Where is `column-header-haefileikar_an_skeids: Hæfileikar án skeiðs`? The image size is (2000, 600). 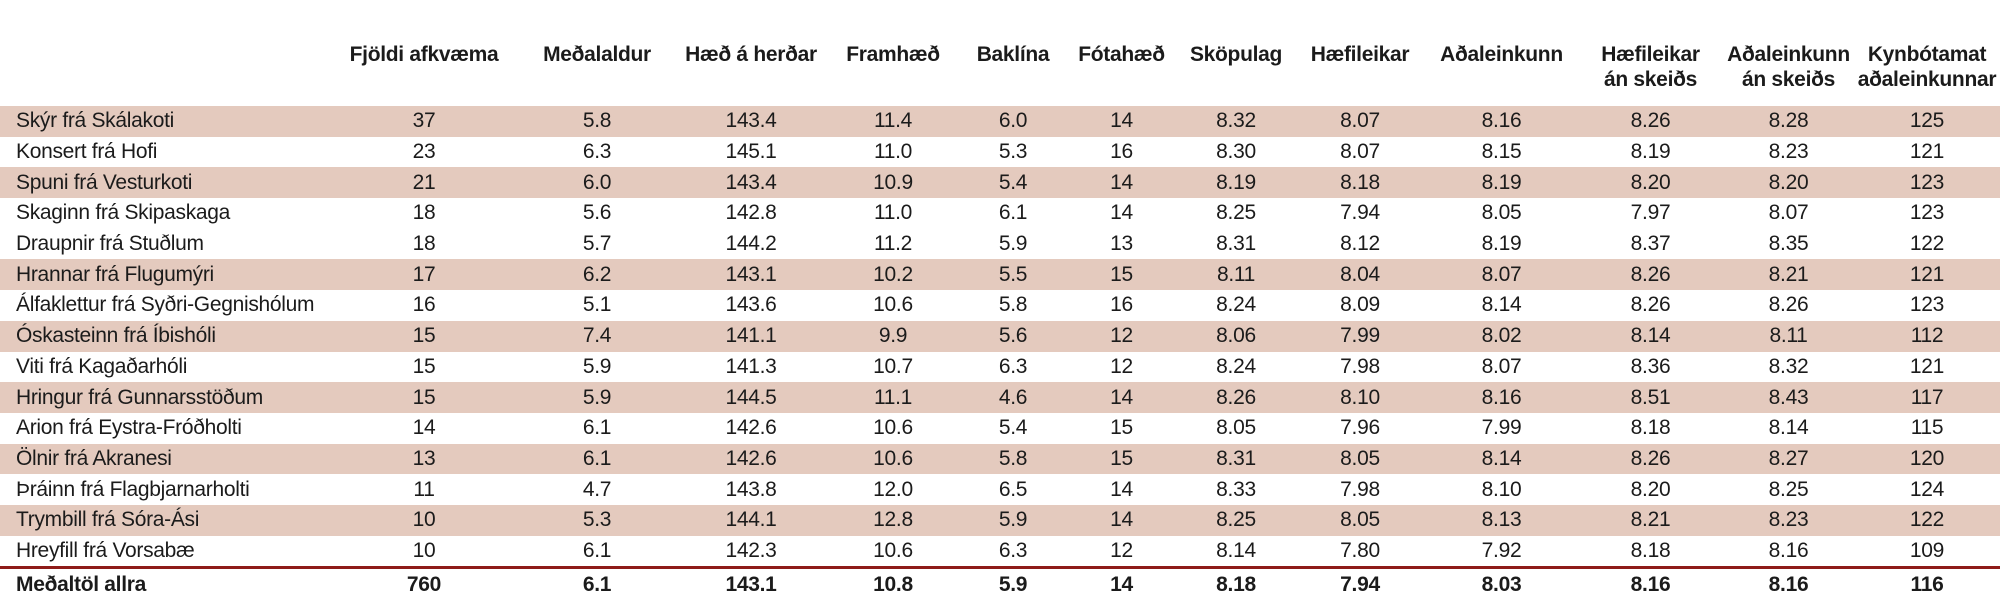 column-header-haefileikar_an_skeids: Hæfileikar án skeiðs is located at coordinates (1650, 53).